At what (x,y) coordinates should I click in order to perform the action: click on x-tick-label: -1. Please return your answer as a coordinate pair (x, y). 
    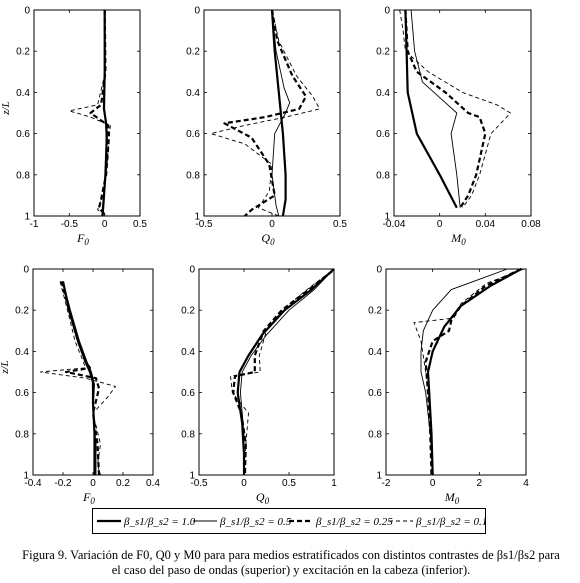
    Looking at the image, I should click on (34, 224).